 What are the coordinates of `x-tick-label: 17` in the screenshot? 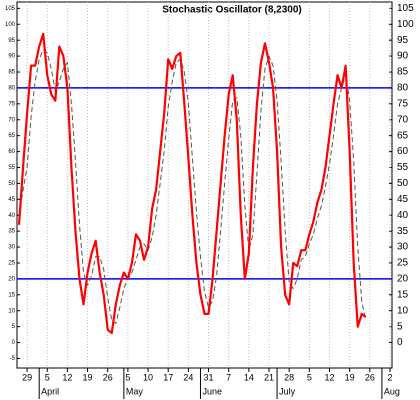 It's located at (168, 377).